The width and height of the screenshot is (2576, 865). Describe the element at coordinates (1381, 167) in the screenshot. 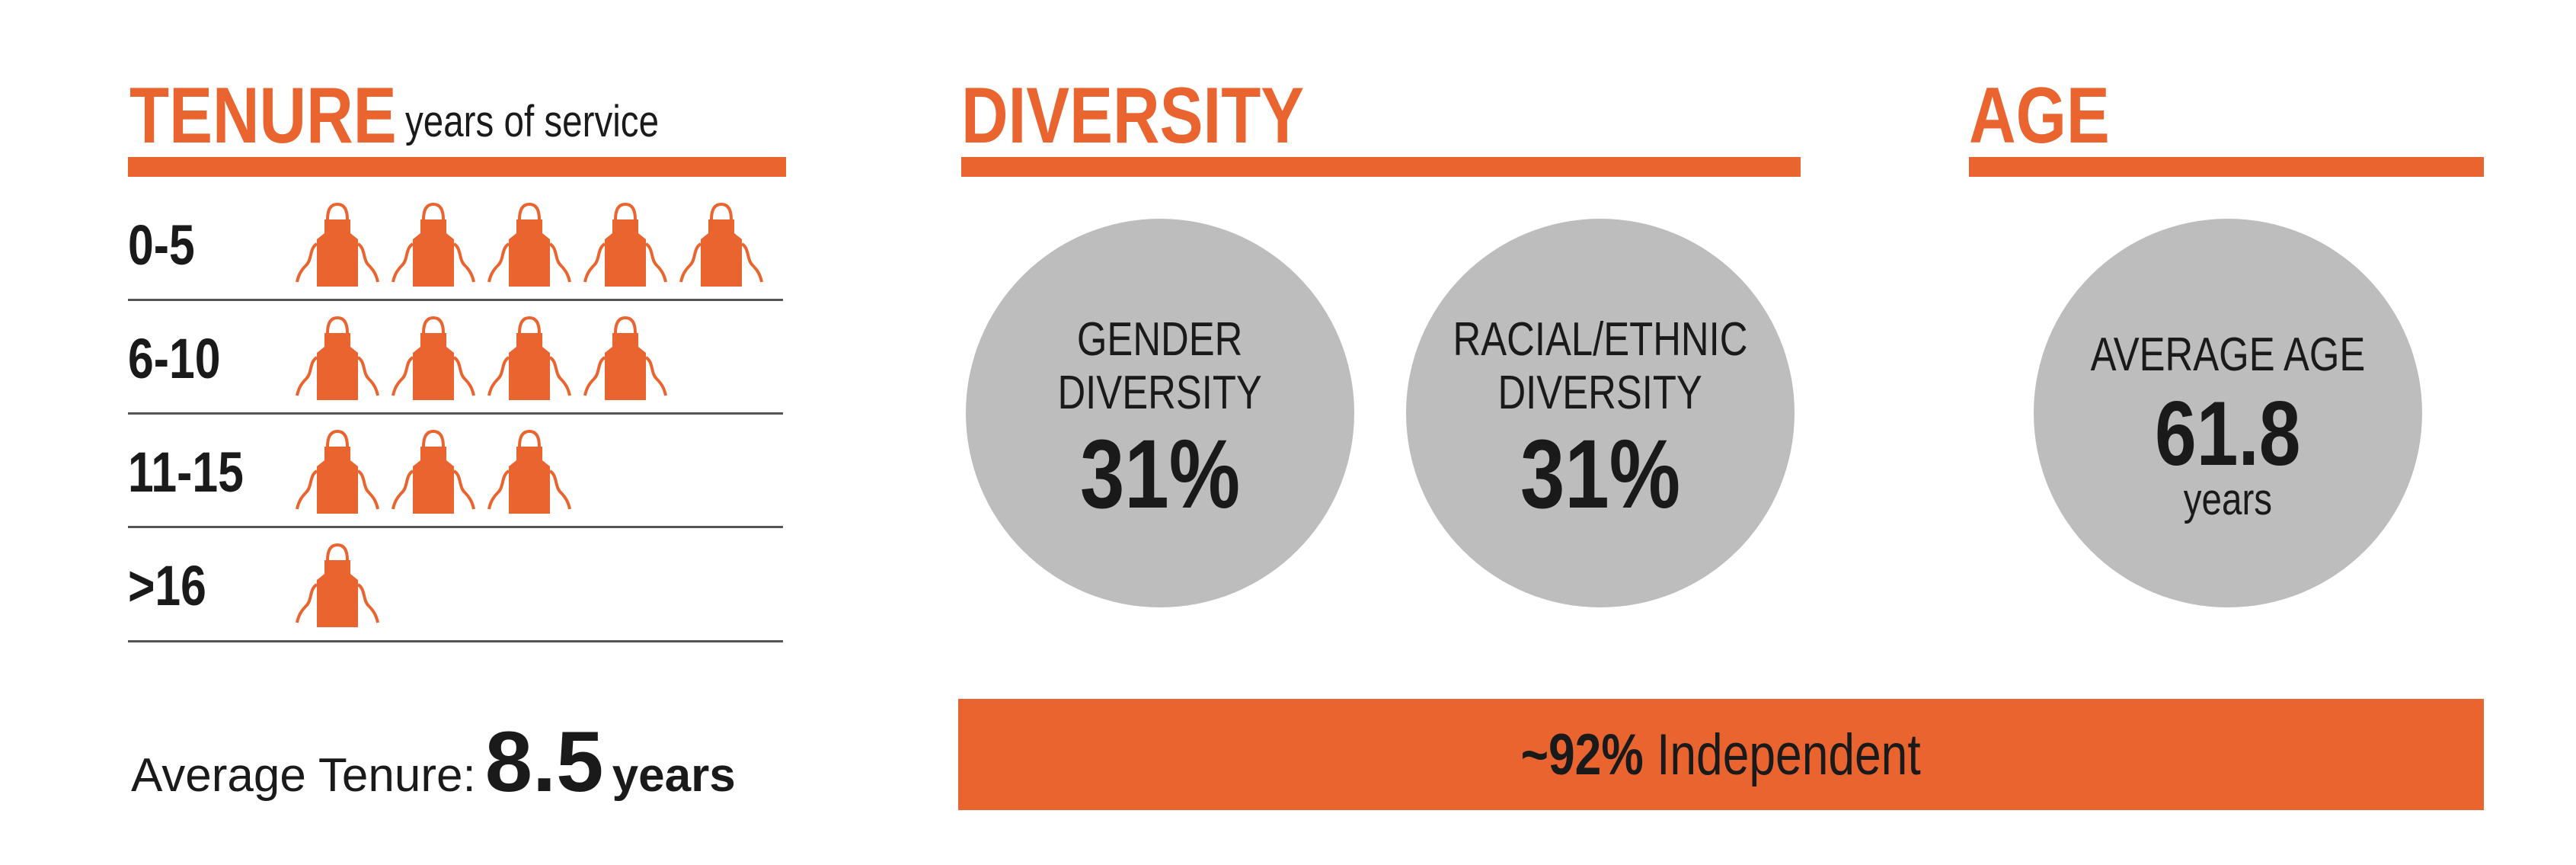

I see `diversity-rule` at that location.